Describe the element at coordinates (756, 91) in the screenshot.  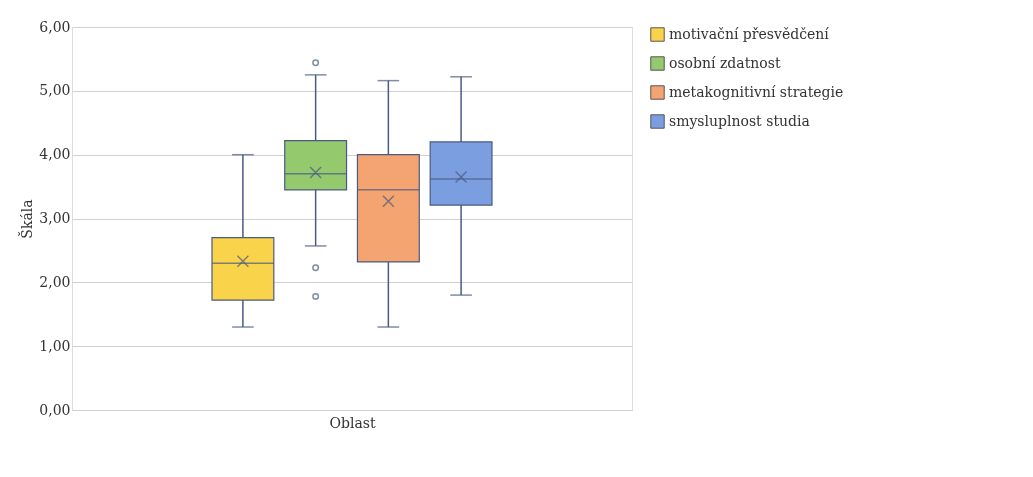
I see `legend-label: metakognitivní strategie` at that location.